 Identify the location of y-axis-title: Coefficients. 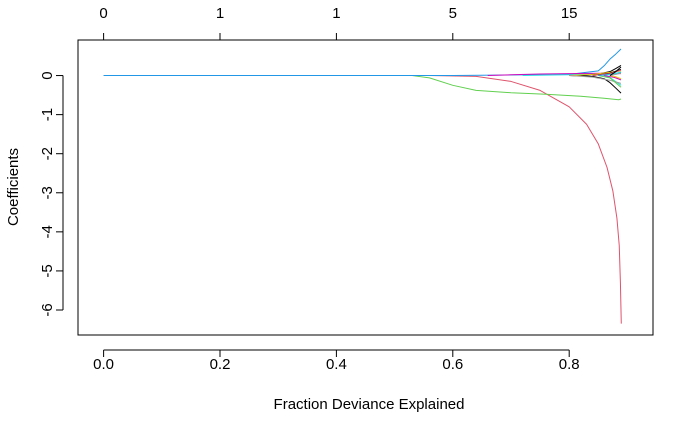
(13, 187).